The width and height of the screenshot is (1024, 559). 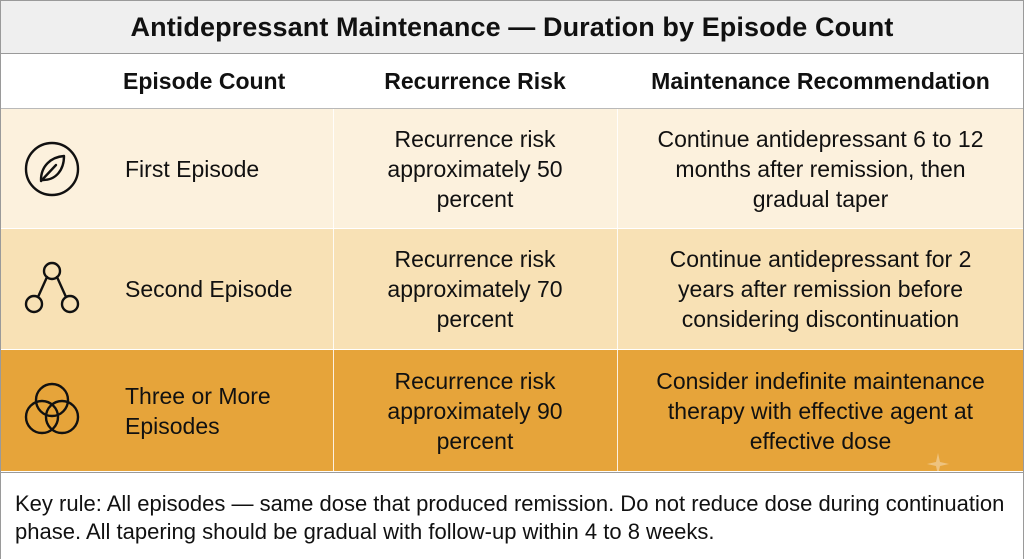 I want to click on recurrence-risk-cell: Recurrence risk approximately 70 percent, so click(x=475, y=289).